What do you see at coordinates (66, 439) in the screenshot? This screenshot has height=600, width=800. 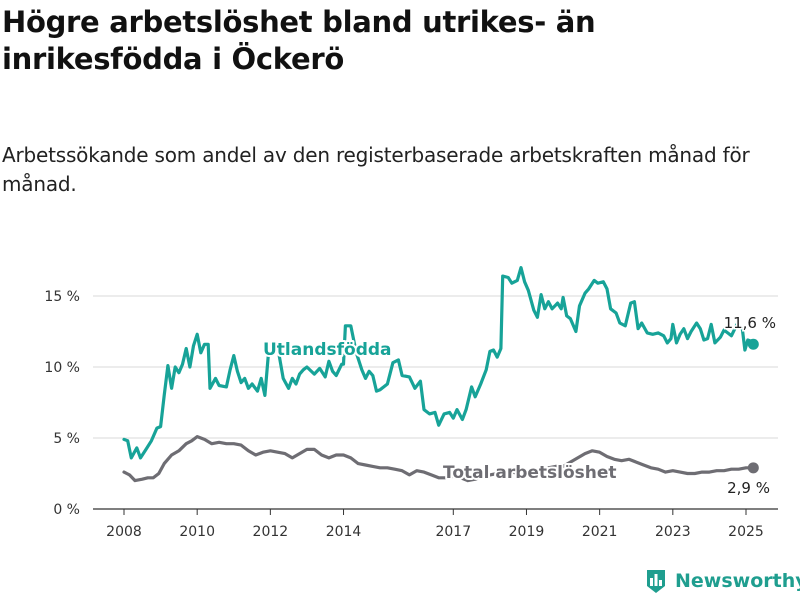 I see `y-tick-label: 5 %` at bounding box center [66, 439].